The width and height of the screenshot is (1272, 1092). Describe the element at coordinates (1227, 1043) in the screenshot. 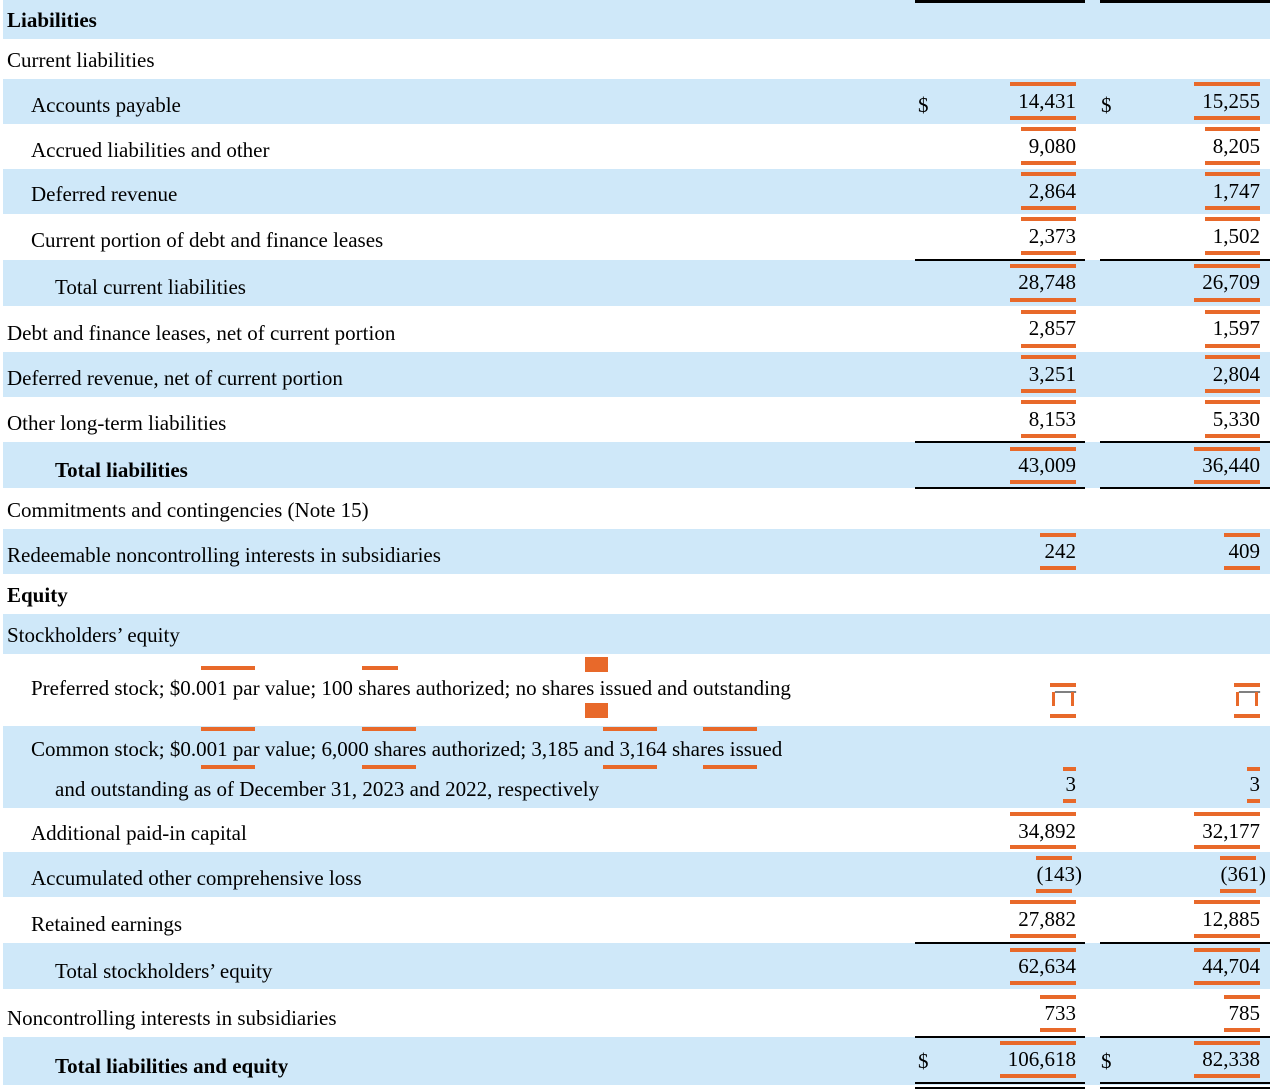

I see `hl-totle-2022-top` at that location.